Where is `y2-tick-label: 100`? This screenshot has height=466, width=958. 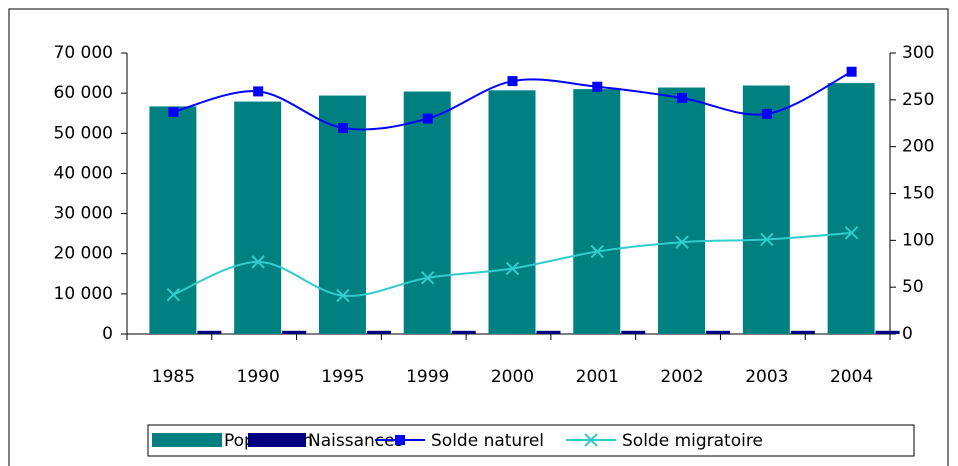
y2-tick-label: 100 is located at coordinates (918, 240).